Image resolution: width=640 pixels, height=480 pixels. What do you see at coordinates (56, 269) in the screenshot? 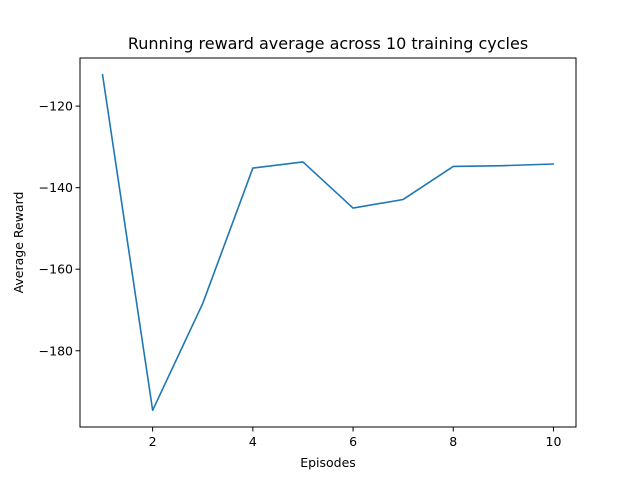
I see `y-tick-label: −160` at bounding box center [56, 269].